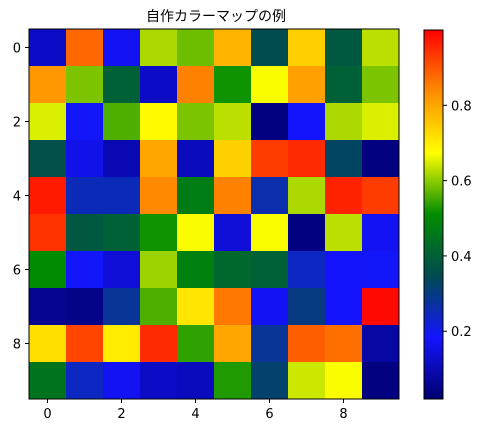 This screenshot has width=483, height=437. I want to click on colorbar-tick-label: 0.2, so click(461, 332).